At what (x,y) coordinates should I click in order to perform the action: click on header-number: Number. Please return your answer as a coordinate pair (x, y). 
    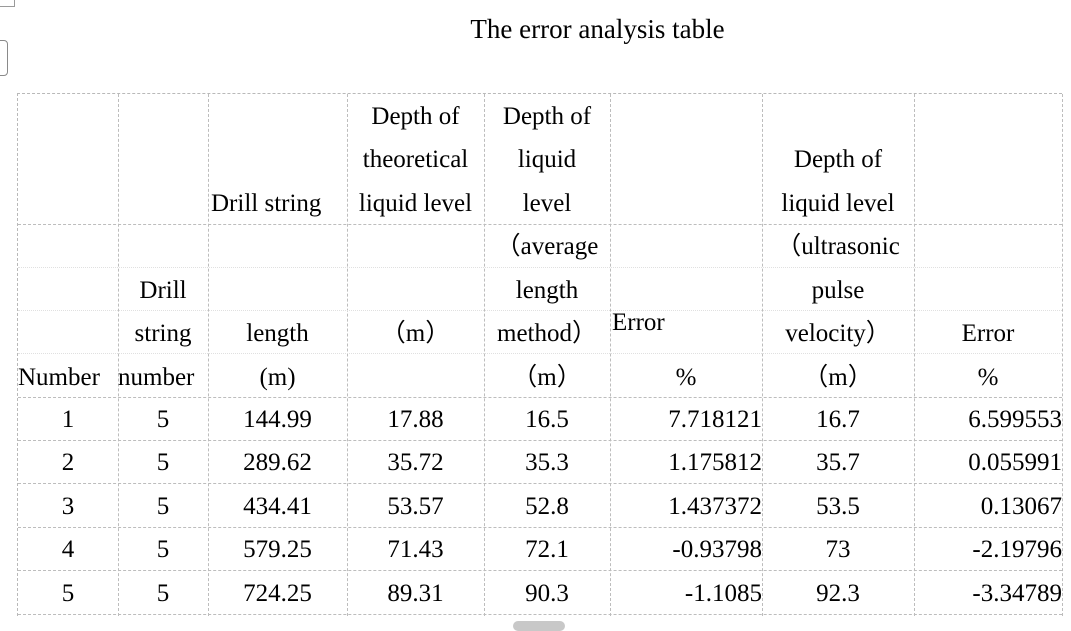
    Looking at the image, I should click on (59, 377).